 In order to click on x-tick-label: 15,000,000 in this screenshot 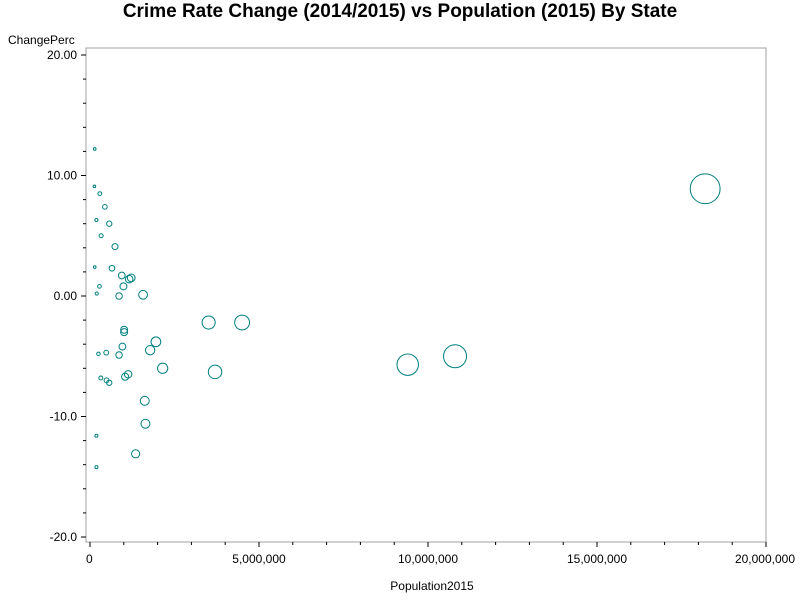, I will do `click(597, 559)`.